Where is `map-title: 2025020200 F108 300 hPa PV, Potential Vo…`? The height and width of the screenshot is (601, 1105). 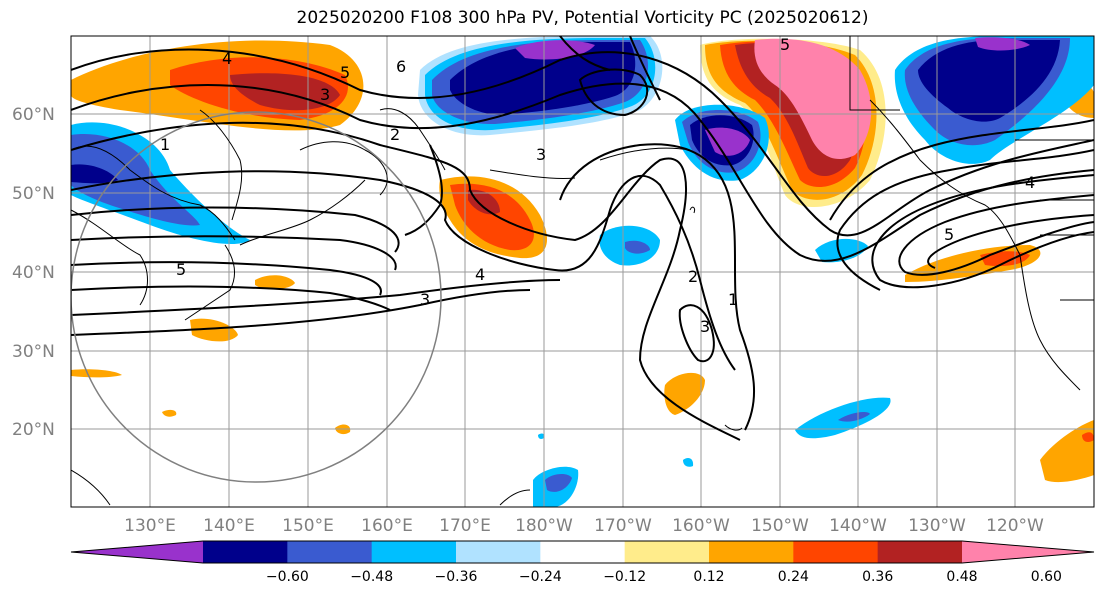
map-title: 2025020200 F108 300 hPa PV, Potential Vo… is located at coordinates (582, 18).